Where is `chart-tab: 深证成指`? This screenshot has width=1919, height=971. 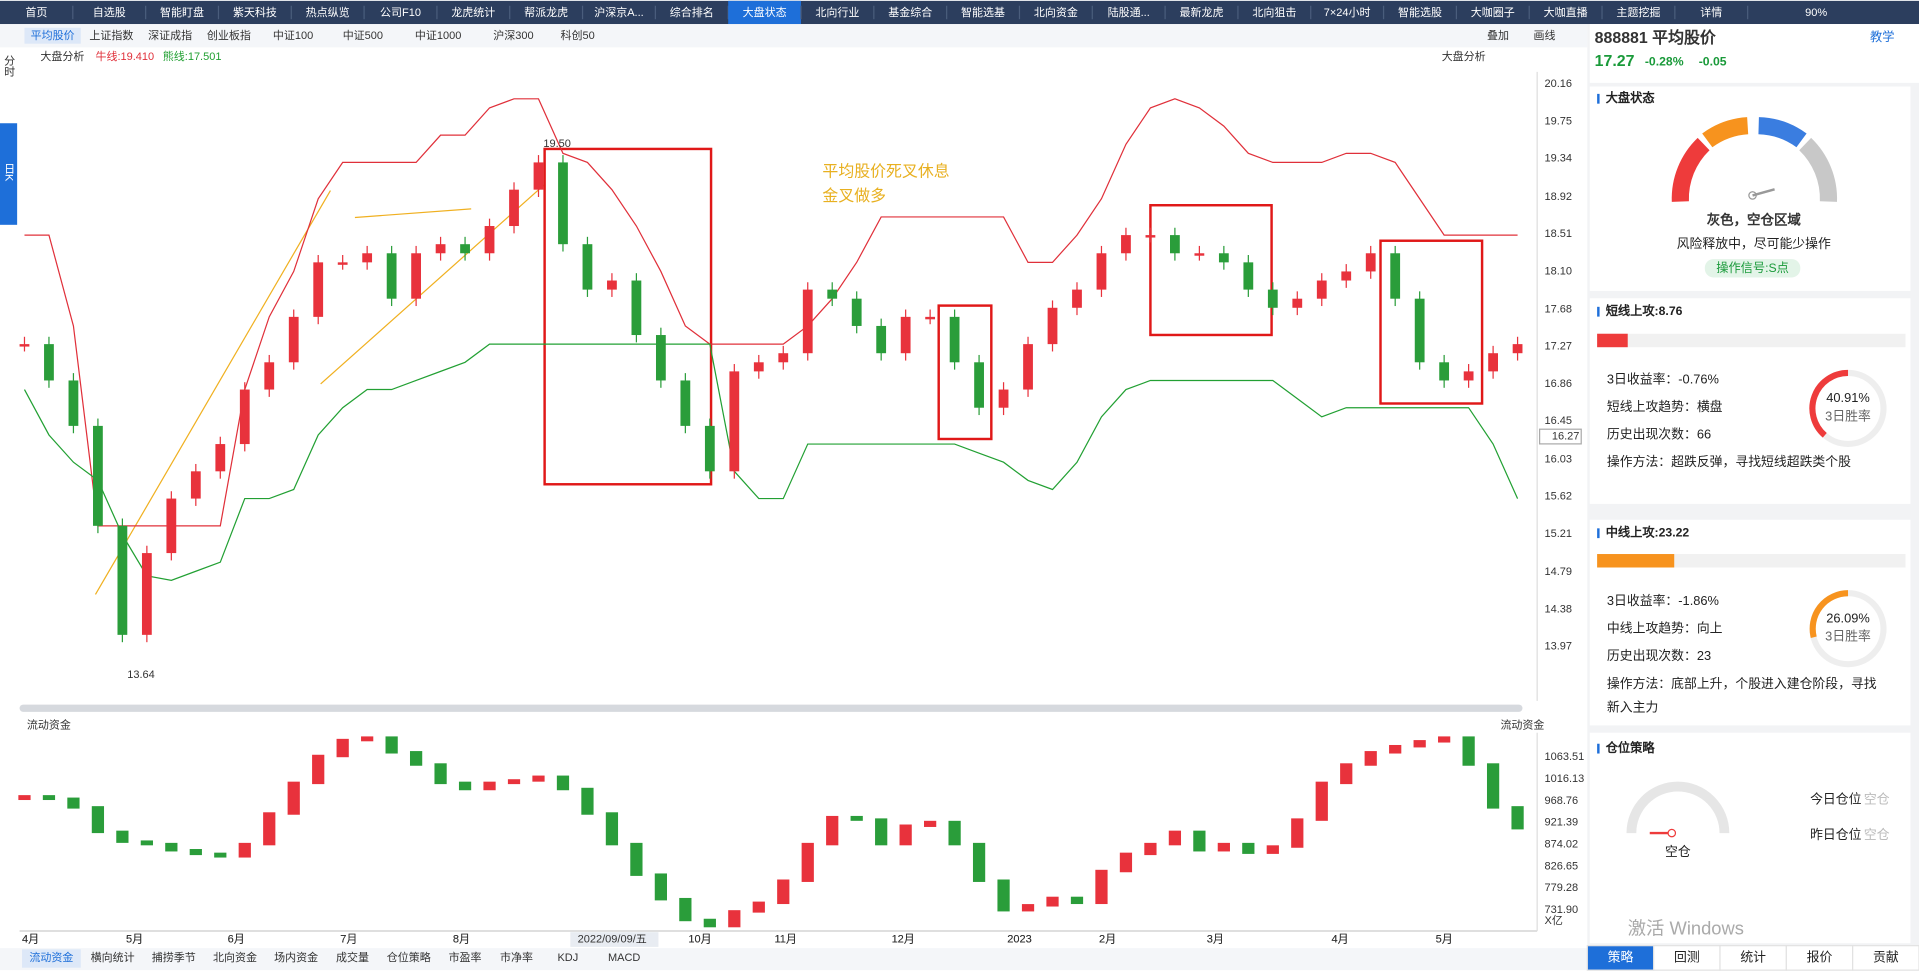
chart-tab: 深证成指 is located at coordinates (170, 35).